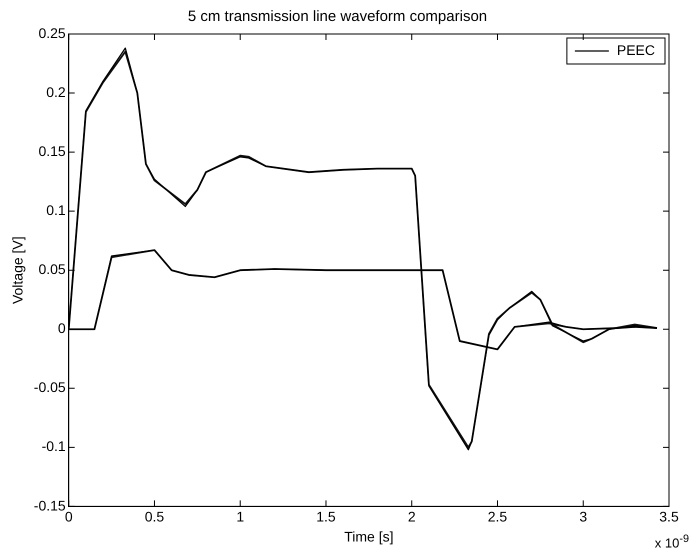  I want to click on y-tick-label: 0.1, so click(56, 210).